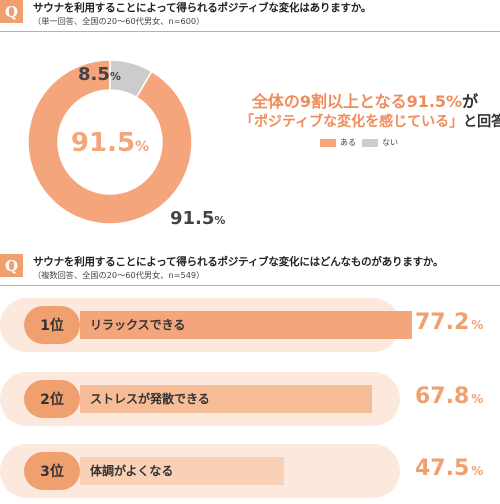  What do you see at coordinates (470, 101) in the screenshot?
I see `callout-text: が` at bounding box center [470, 101].